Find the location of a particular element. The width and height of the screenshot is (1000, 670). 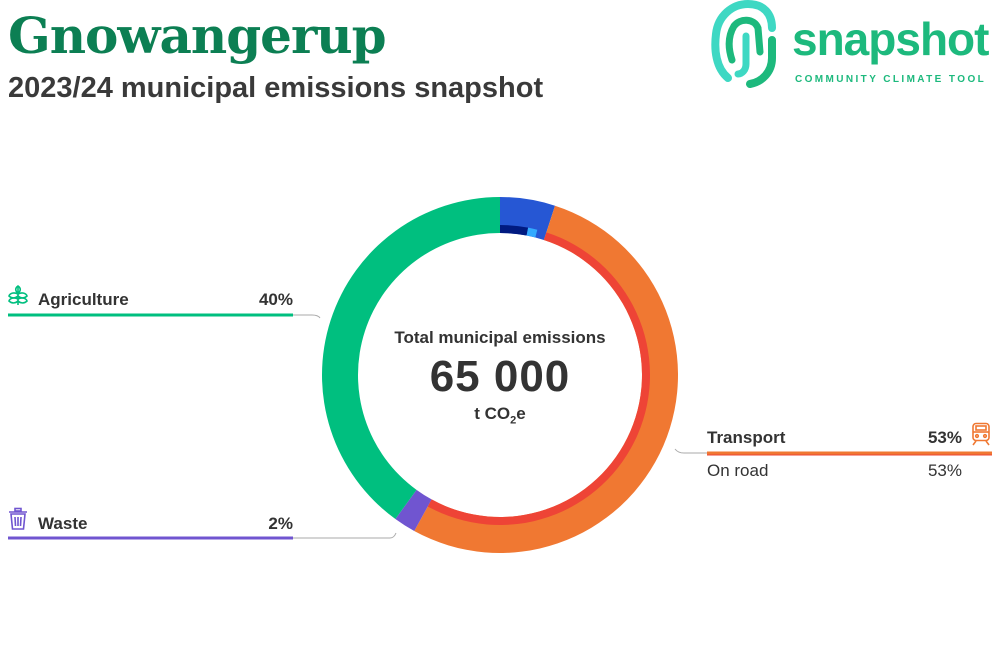

unit-prefix: t CO is located at coordinates (492, 413).